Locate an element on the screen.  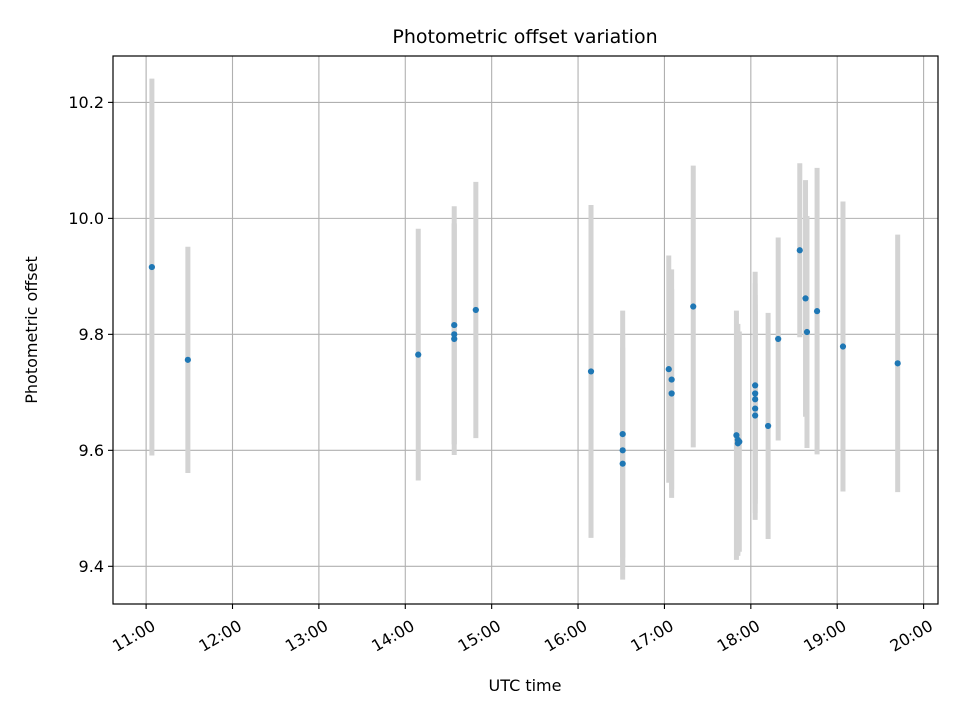
y-tick-label: 9.8 is located at coordinates (91, 334).